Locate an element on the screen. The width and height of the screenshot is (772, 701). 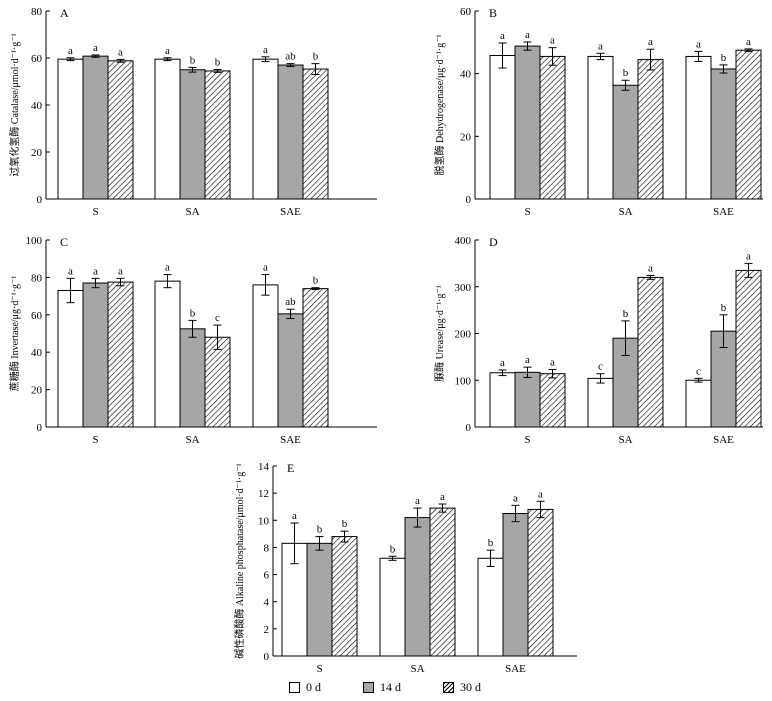
panel-B-ylabel: 脱氢酶 Dehydrogenase/μg·d⁻¹·g⁻¹ is located at coordinates (439, 104).